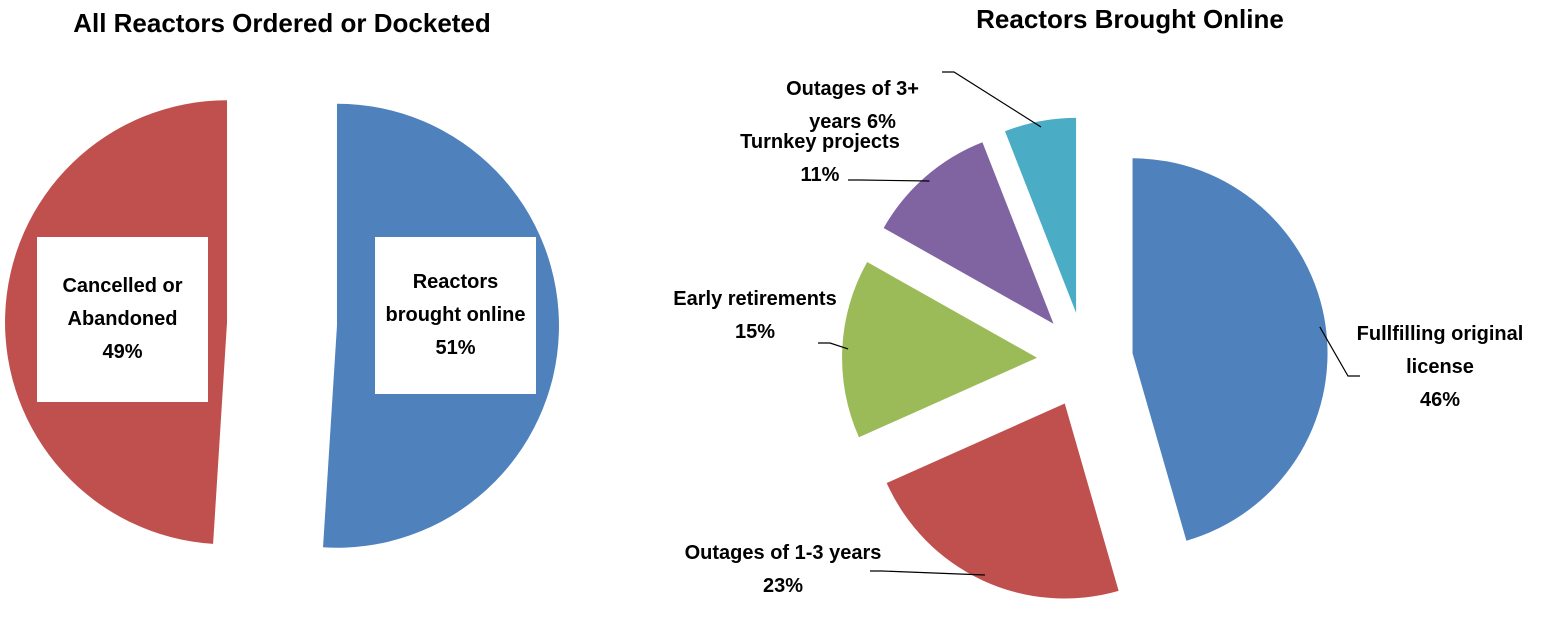 This screenshot has width=1556, height=631. I want to click on category-name: Outages of 3+ years, so click(852, 105).